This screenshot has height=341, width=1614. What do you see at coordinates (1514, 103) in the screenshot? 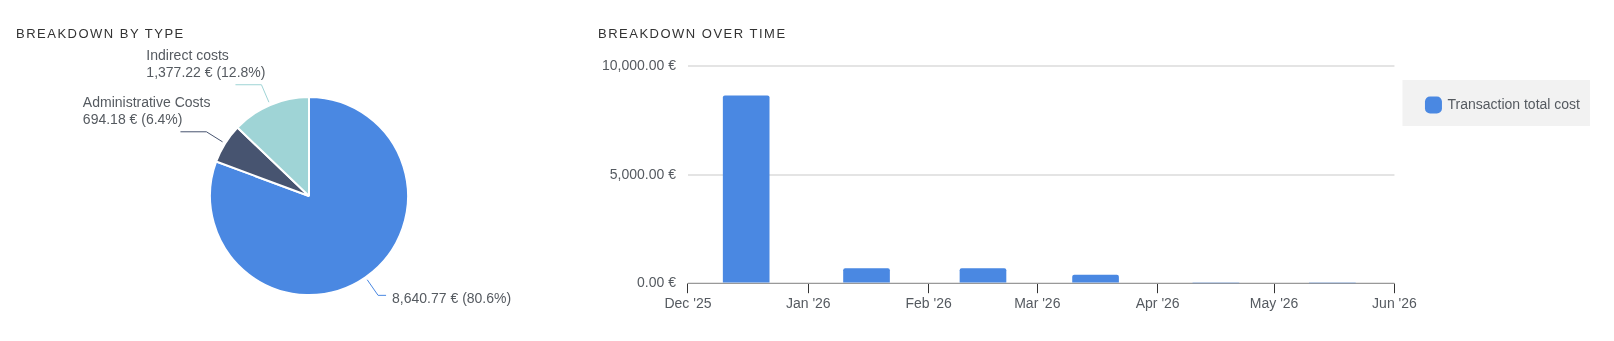
I see `legend-label: Transaction total cost` at bounding box center [1514, 103].